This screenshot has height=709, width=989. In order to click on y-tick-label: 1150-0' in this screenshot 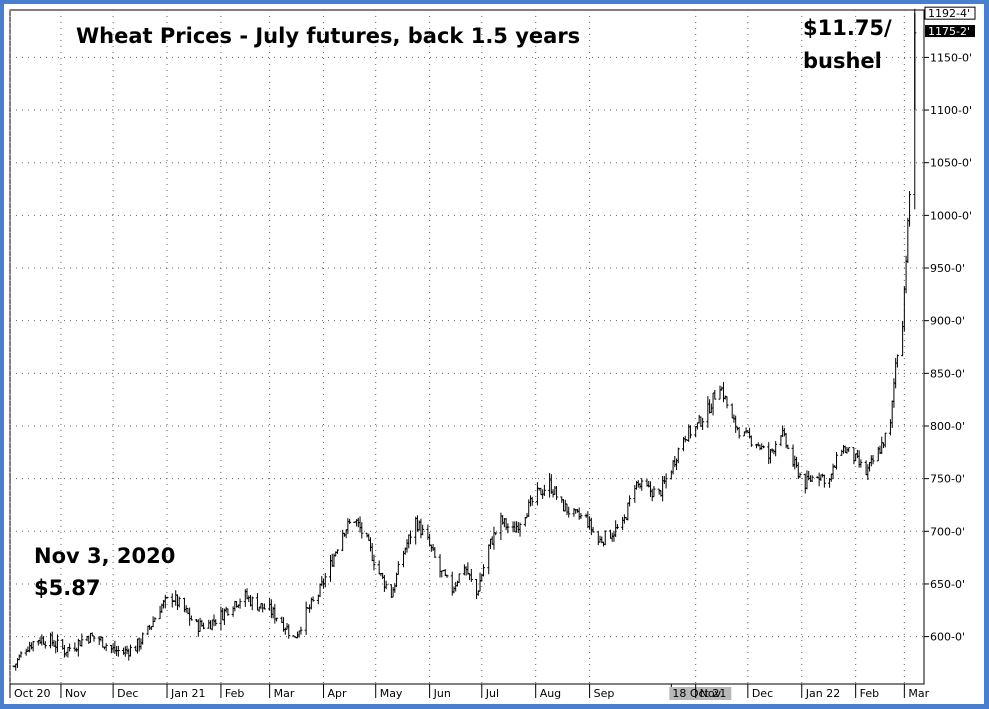, I will do `click(951, 57)`.